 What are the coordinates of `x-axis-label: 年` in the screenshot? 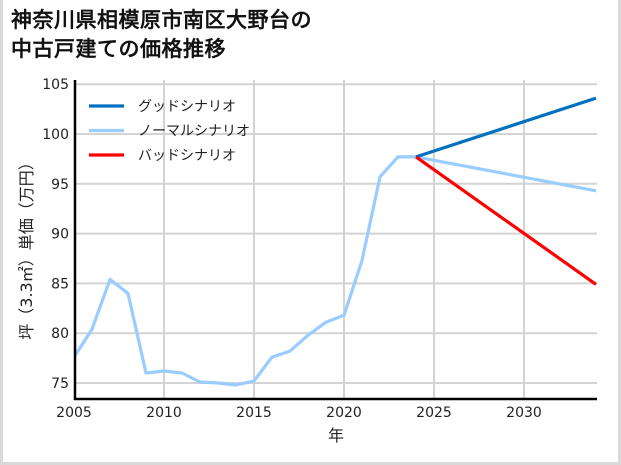 It's located at (336, 435).